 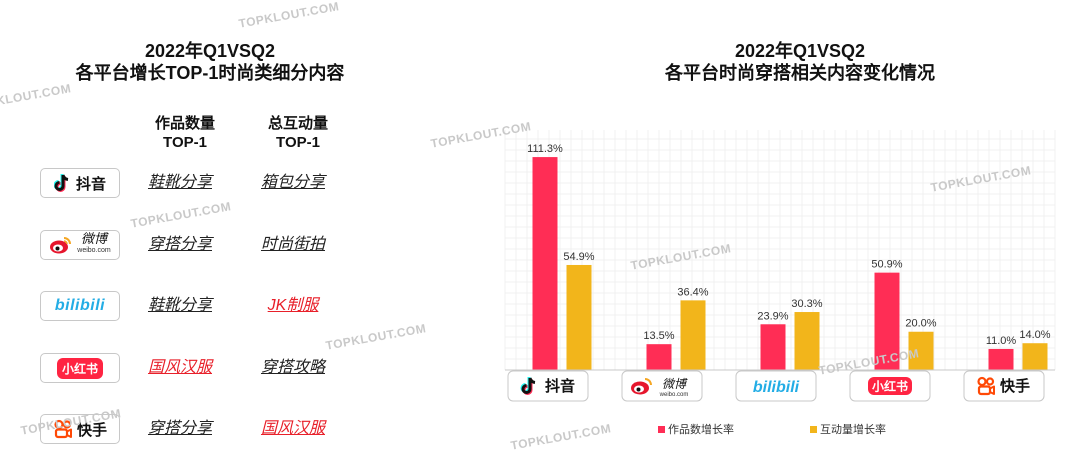 What do you see at coordinates (292, 428) in the screenshot?
I see `kuaishou-interactions-top1: 国风汉服` at bounding box center [292, 428].